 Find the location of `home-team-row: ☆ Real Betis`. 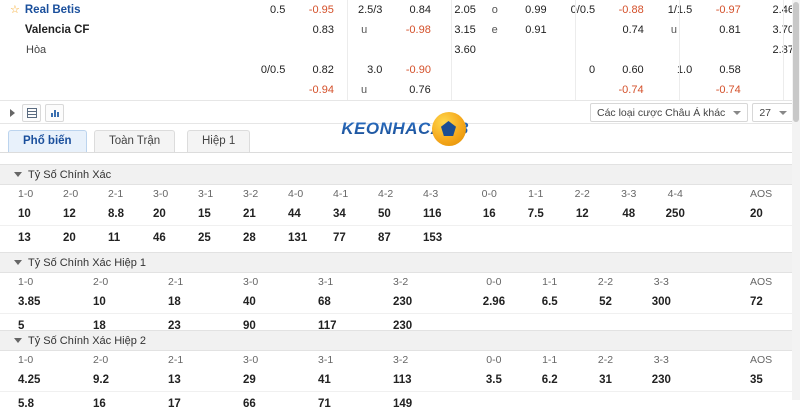

home-team-row: ☆ Real Betis is located at coordinates (120, 10).